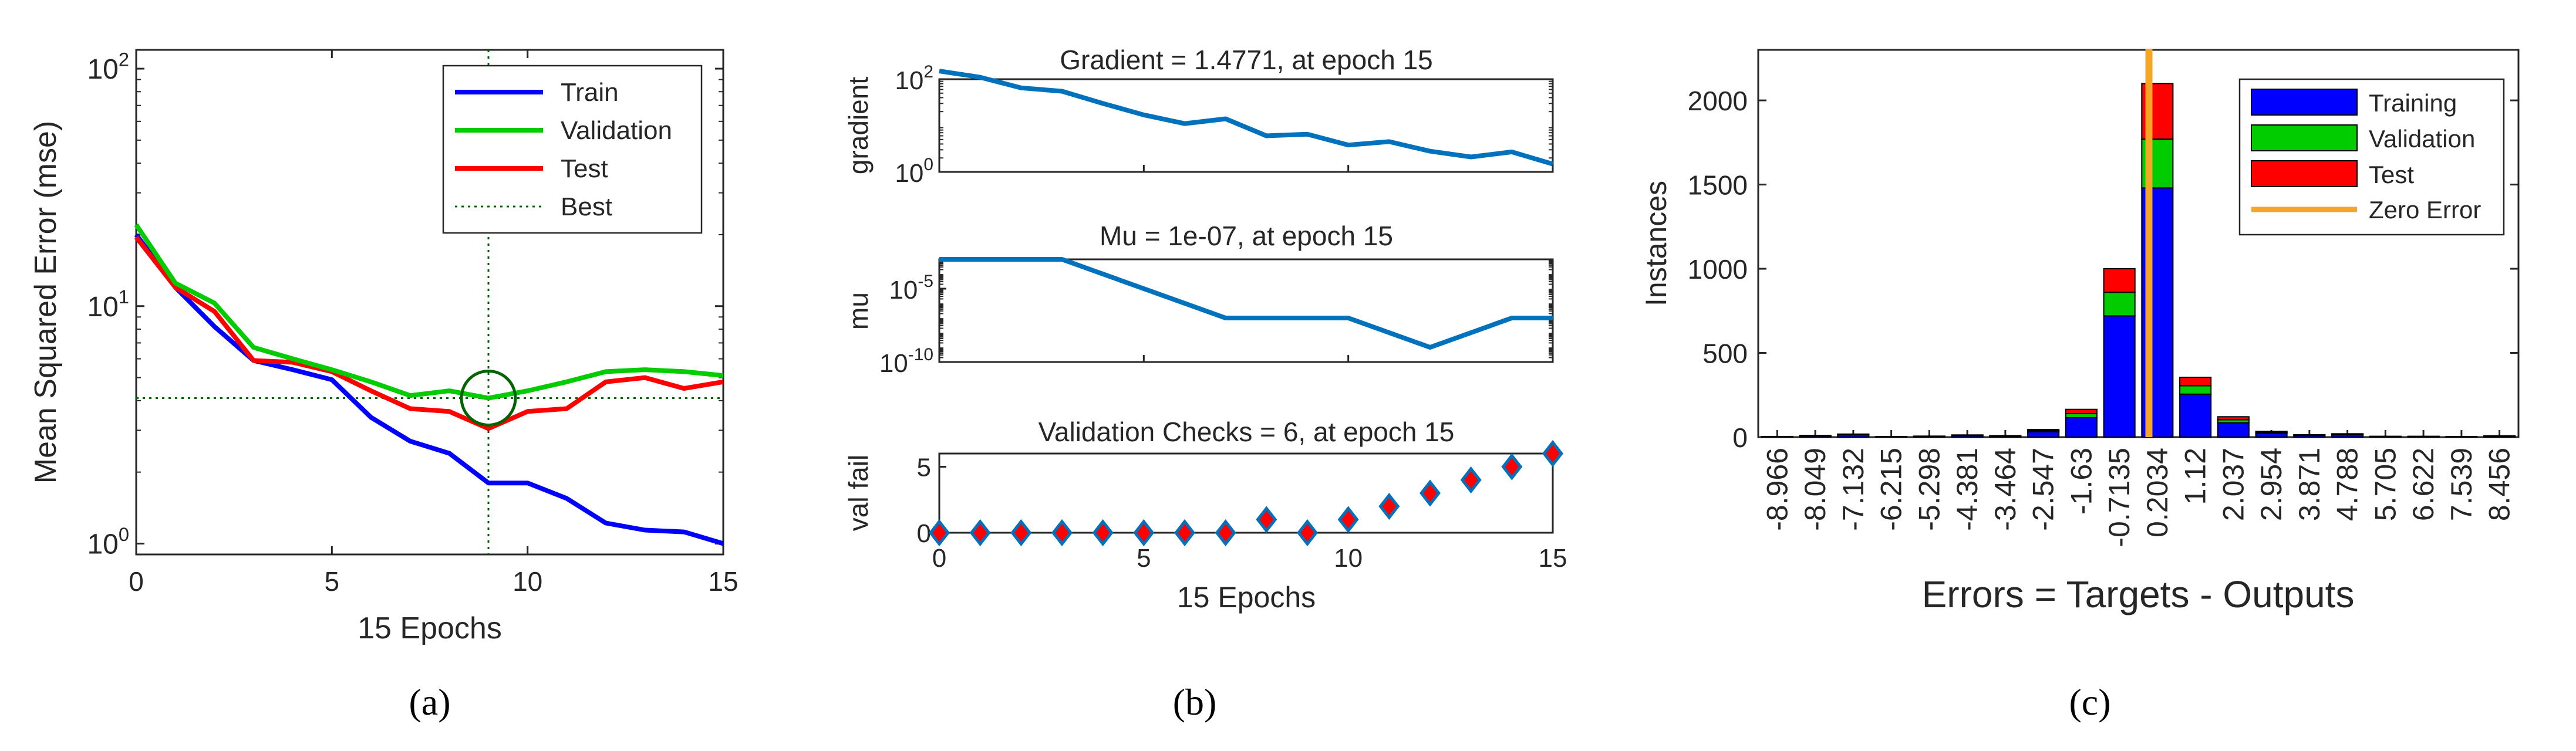 This screenshot has width=2576, height=751. What do you see at coordinates (1246, 60) in the screenshot?
I see `gradient-title: Gradient = 1.4771, at epoch 15` at bounding box center [1246, 60].